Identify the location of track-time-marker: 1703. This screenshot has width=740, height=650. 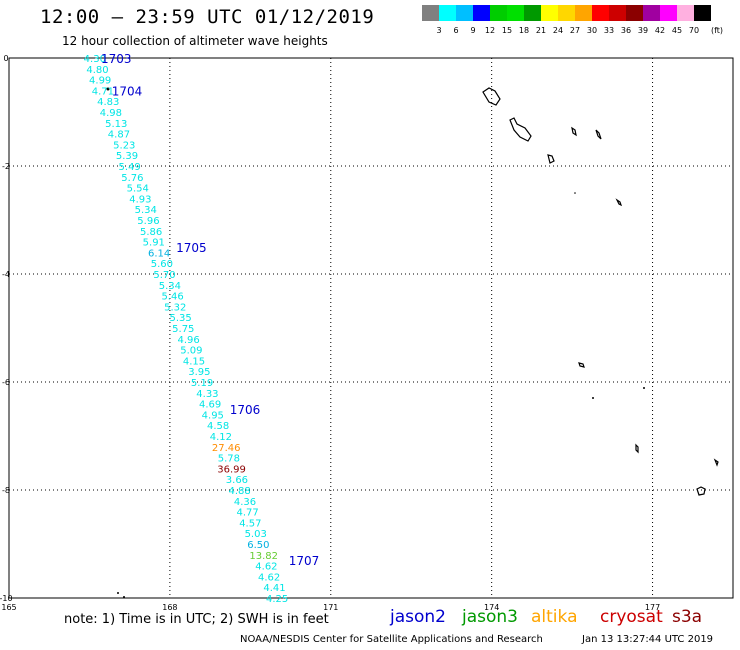
(116, 59).